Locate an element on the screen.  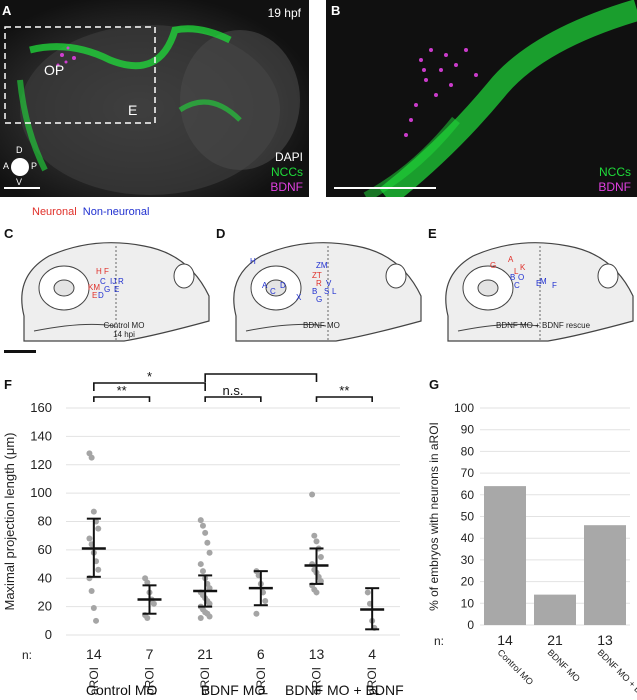
g-ytick-5: 50 is located at coordinates (468, 517).